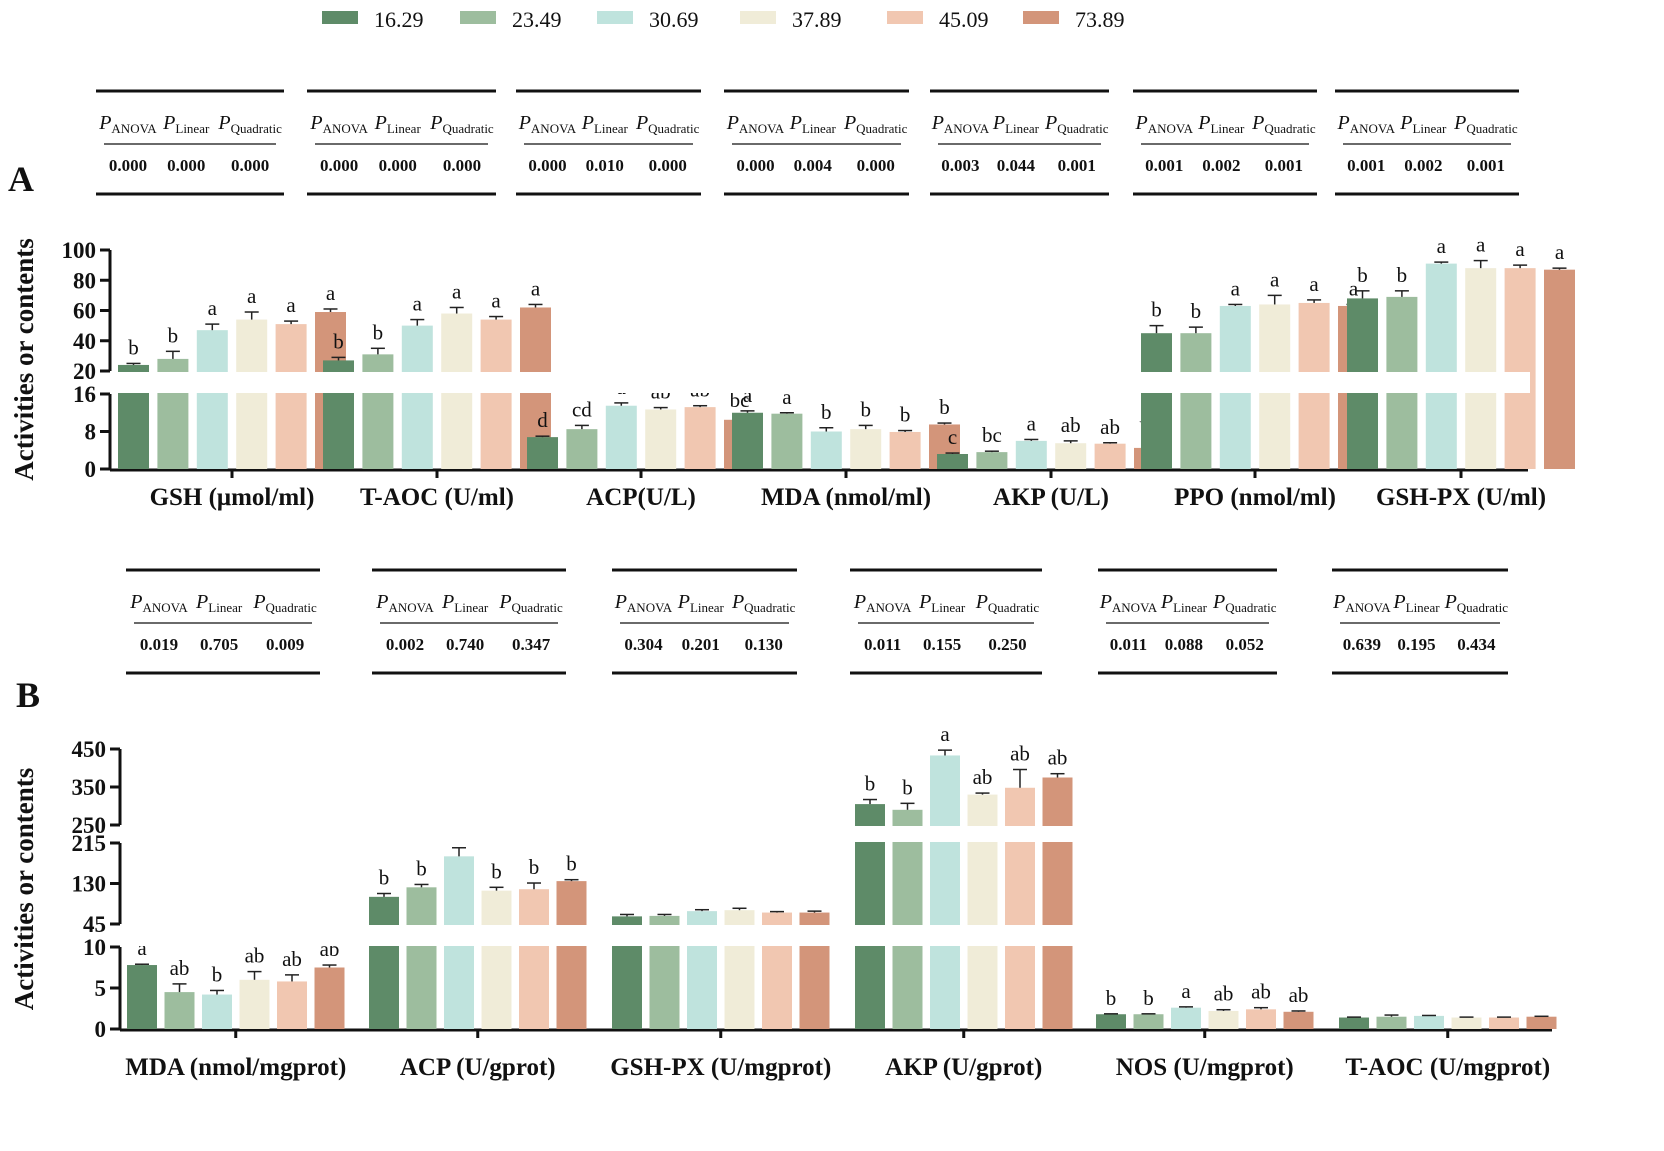 The image size is (1664, 1151). Describe the element at coordinates (21, 179) in the screenshot. I see `panel-label: A` at that location.